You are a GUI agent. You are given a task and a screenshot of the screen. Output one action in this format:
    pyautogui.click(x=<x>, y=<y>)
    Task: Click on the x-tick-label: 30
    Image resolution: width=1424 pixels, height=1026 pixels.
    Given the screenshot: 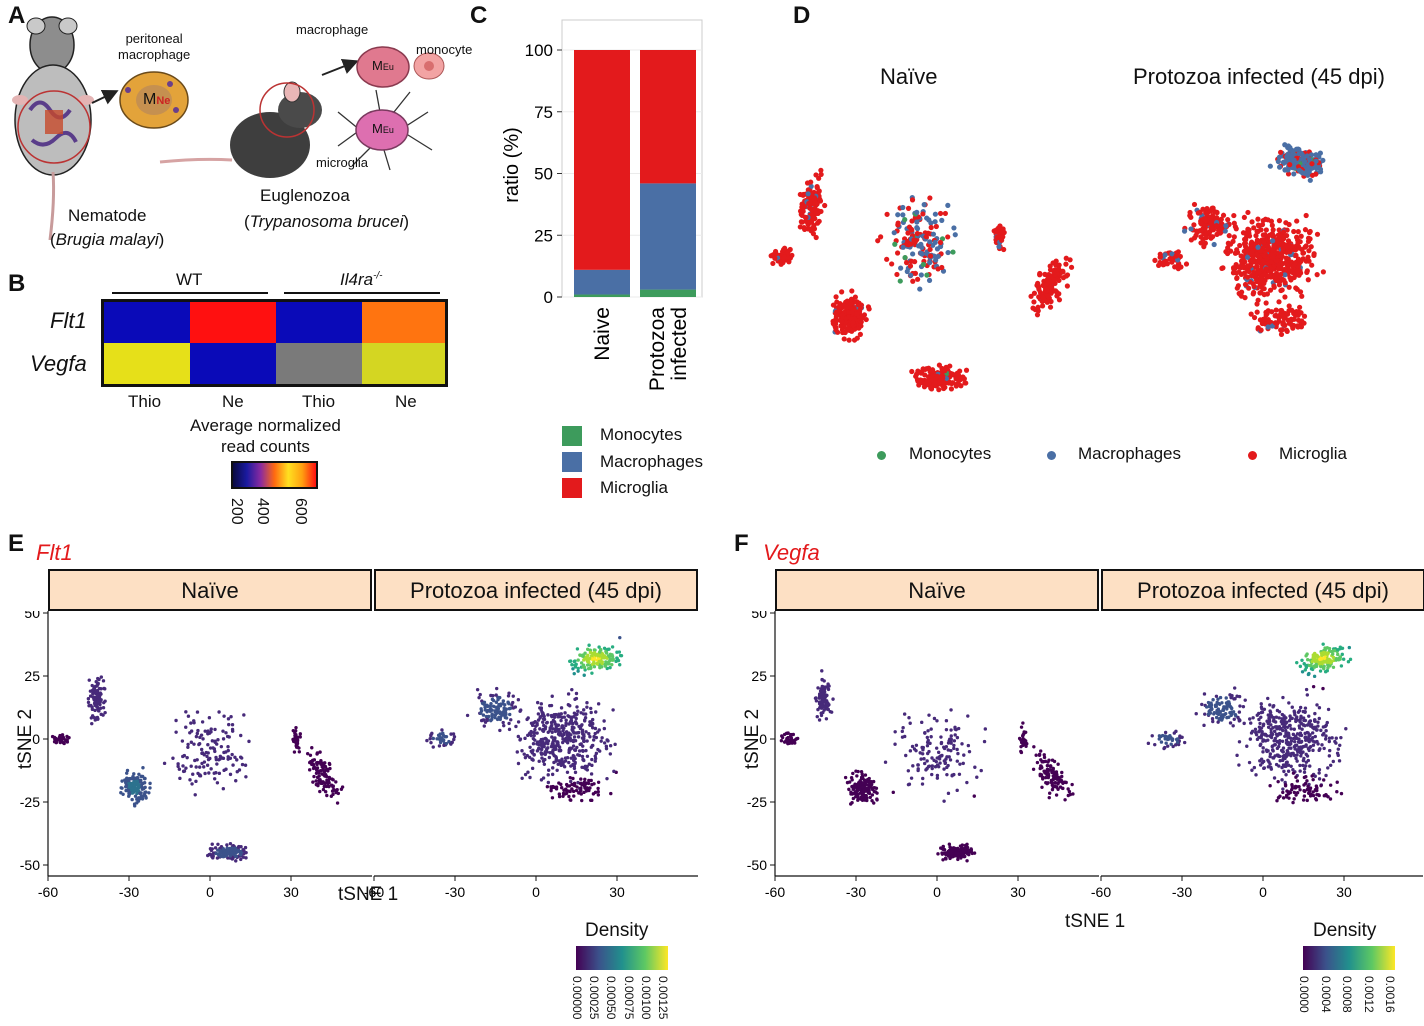 What is the action you would take?
    pyautogui.click(x=617, y=892)
    